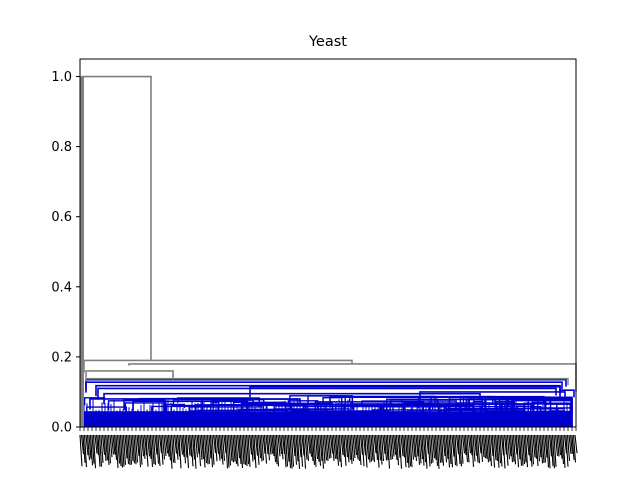 Image resolution: width=640 pixels, height=480 pixels. Describe the element at coordinates (328, 42) in the screenshot. I see `chart-title: Yeast` at that location.